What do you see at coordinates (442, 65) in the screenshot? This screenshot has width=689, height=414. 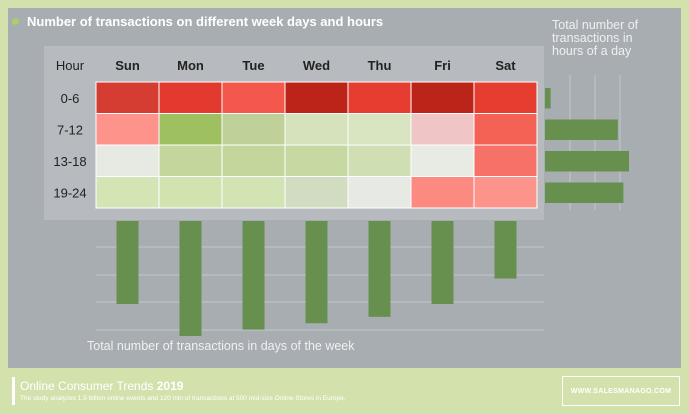 I see `day-header-fri: Fri` at bounding box center [442, 65].